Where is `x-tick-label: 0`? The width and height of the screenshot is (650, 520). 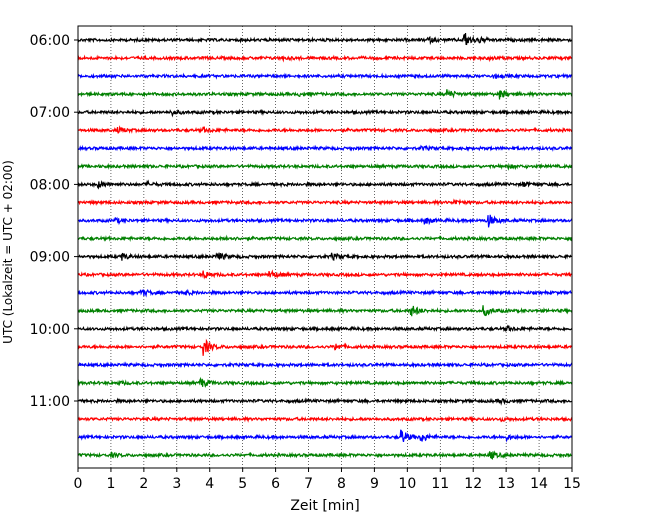 x-tick-label: 0 is located at coordinates (78, 484).